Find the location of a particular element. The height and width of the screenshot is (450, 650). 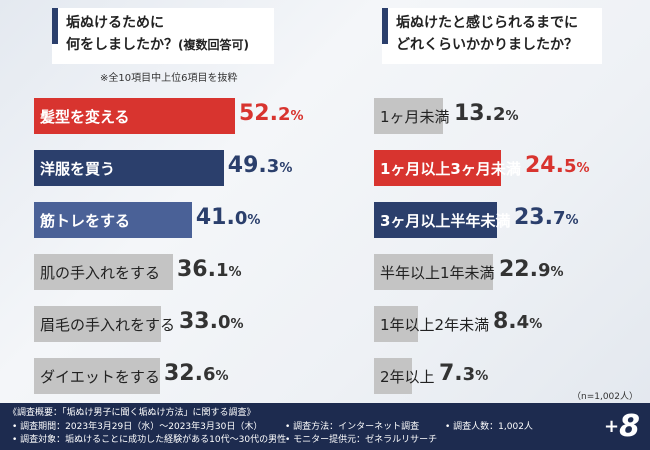

value-major: 24. is located at coordinates (544, 165).